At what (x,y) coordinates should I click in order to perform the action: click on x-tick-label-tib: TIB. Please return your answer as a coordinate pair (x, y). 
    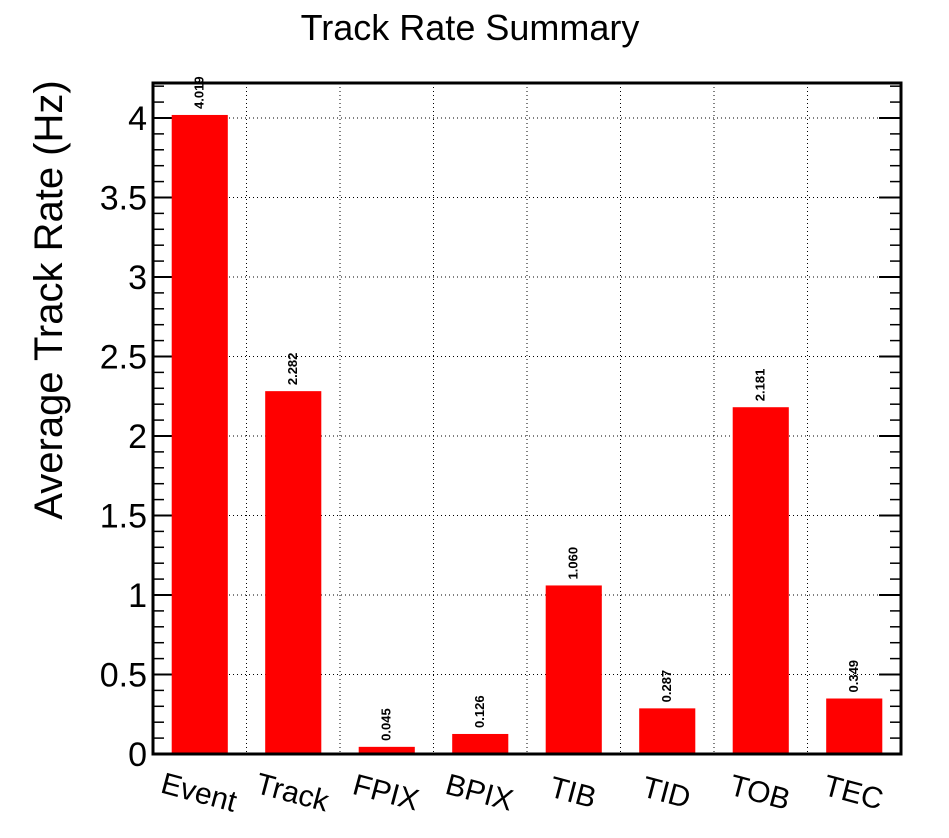
    Looking at the image, I should click on (573, 793).